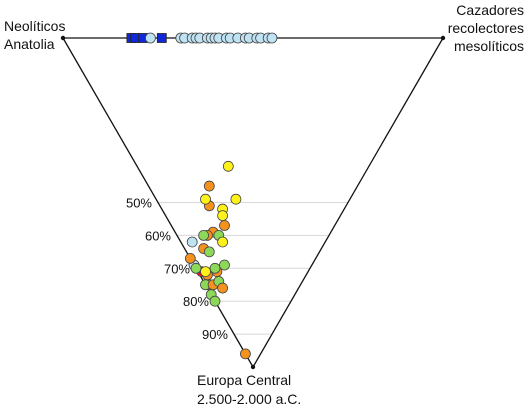 The width and height of the screenshot is (530, 412). I want to click on vertex-label-top-right-line3: mesolíticos, so click(489, 46).